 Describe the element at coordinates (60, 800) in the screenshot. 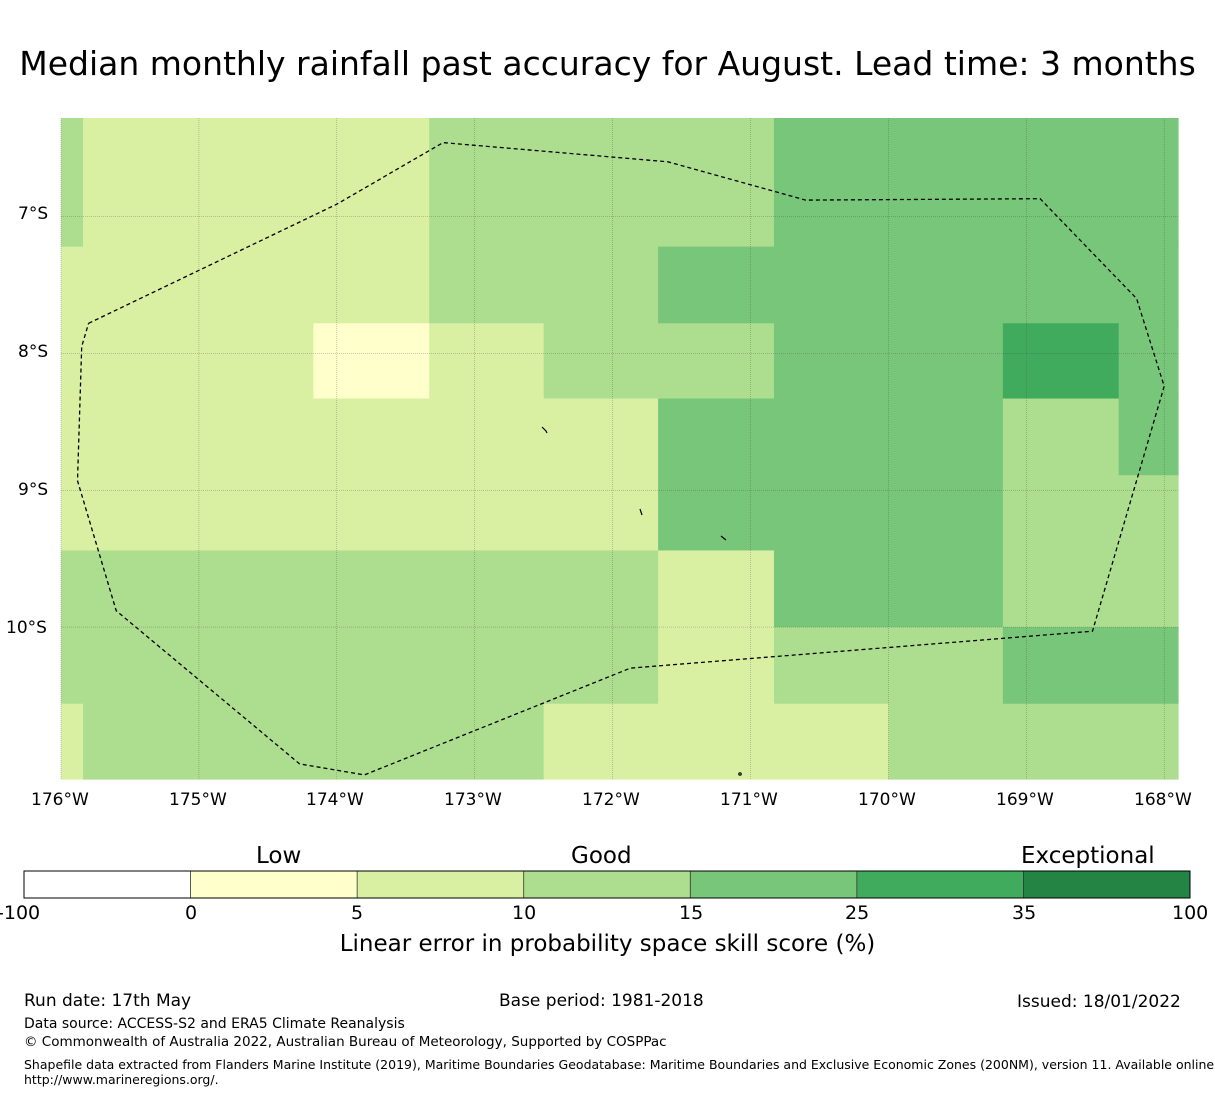

I see `lon-label: 176°W` at that location.